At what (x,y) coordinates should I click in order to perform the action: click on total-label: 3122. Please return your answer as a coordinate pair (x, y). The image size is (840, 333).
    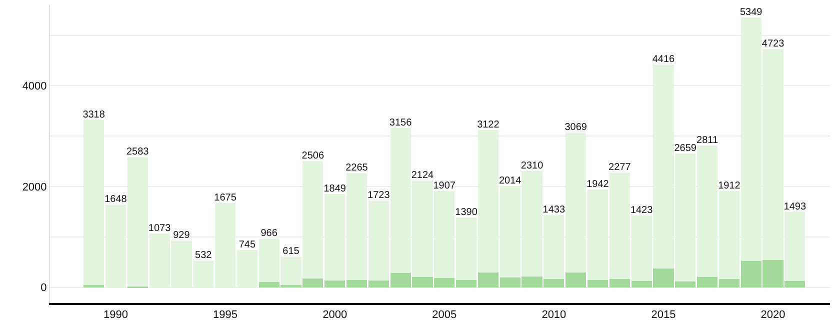
    Looking at the image, I should click on (488, 124).